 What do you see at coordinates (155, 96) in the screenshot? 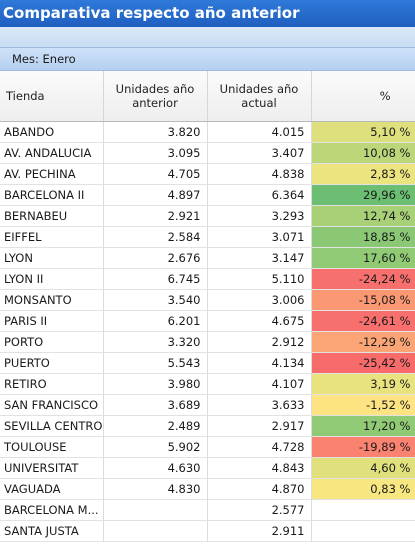
I see `column-header-unidades-anterior: Unidades año anterior` at bounding box center [155, 96].